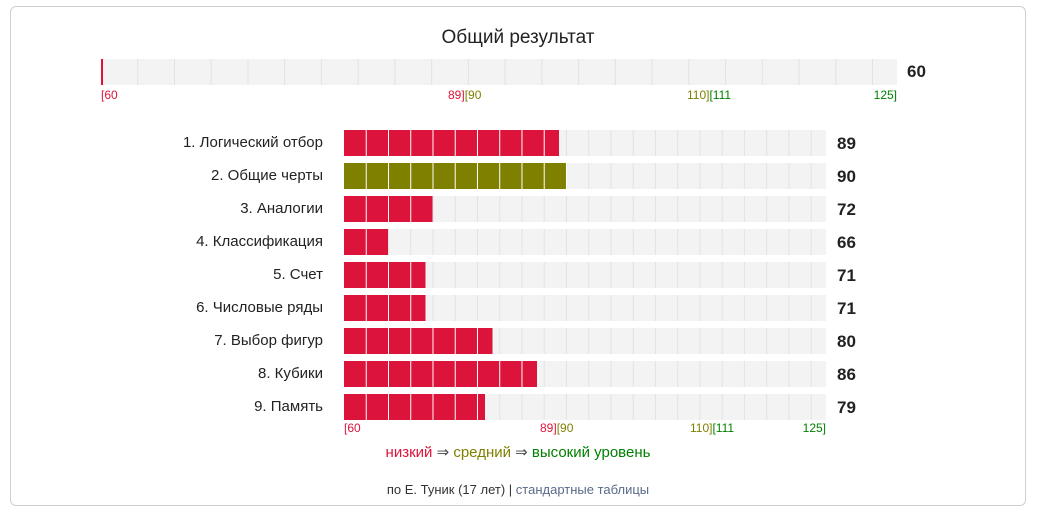 The width and height of the screenshot is (1044, 520). Describe the element at coordinates (259, 241) in the screenshot. I see `subtest-label: 4. Классификация` at that location.